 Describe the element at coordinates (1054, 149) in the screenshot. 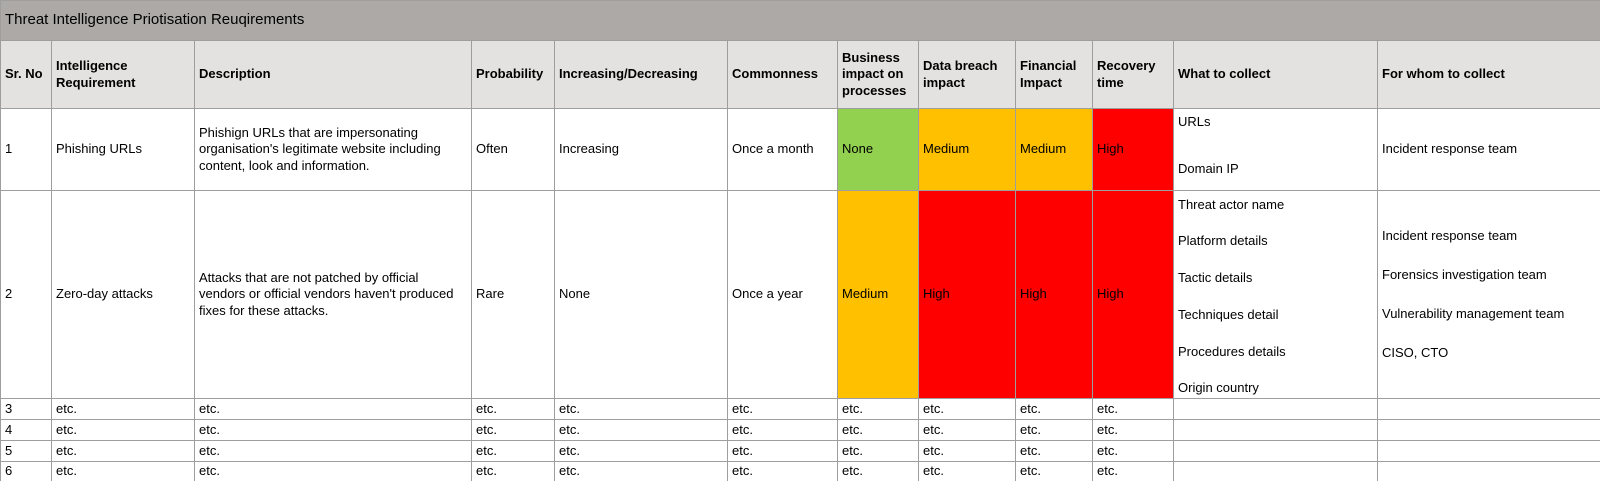

I see `cell-financial-impact: Medium` at that location.